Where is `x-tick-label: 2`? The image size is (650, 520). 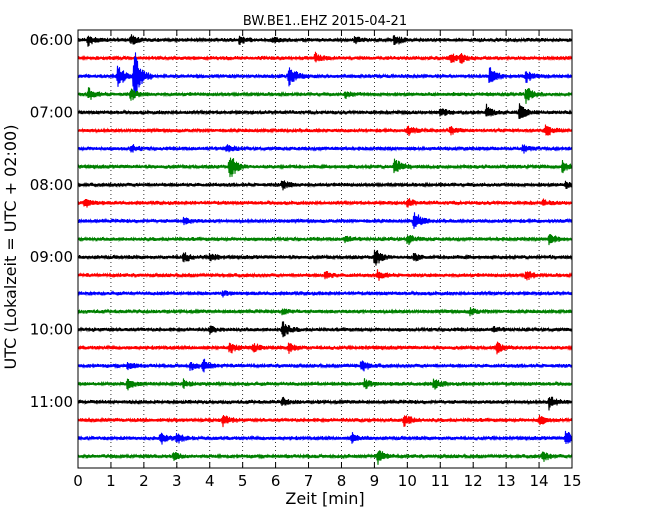
x-tick-label: 2 is located at coordinates (144, 481).